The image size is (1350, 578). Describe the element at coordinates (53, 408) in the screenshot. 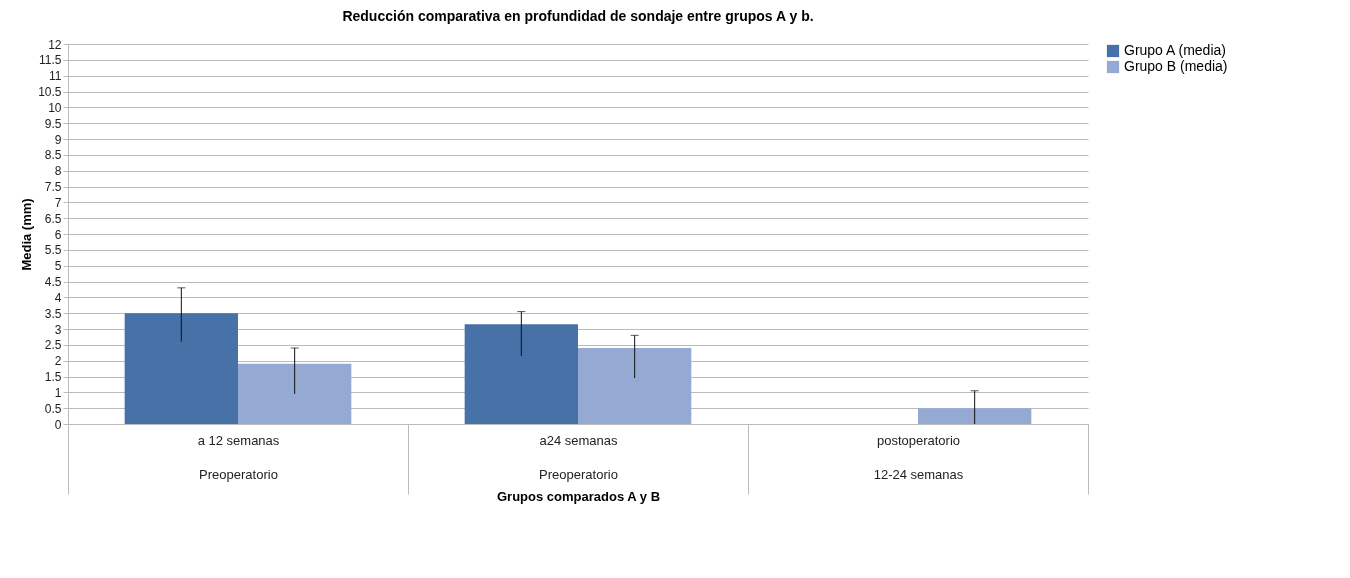

I see `y-tick-label: 0.5` at that location.